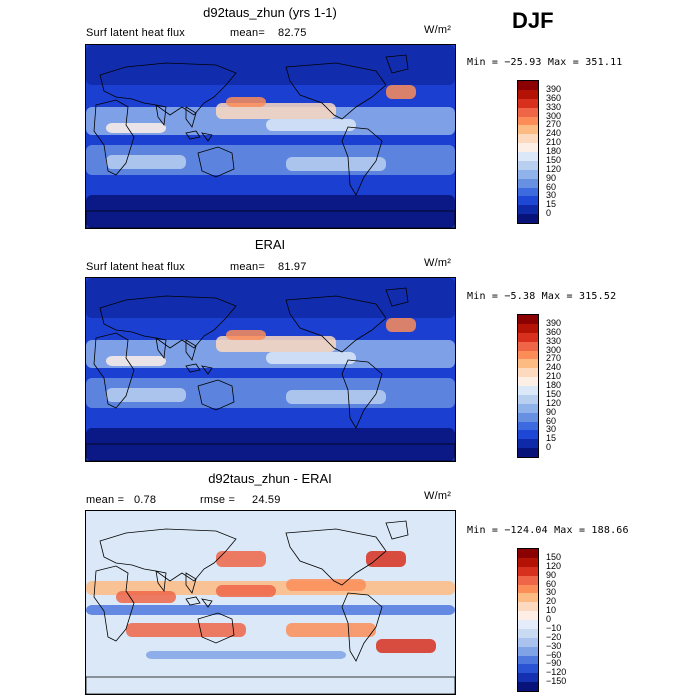 The image size is (700, 700). I want to click on panel-2-map-svg, so click(270, 369).